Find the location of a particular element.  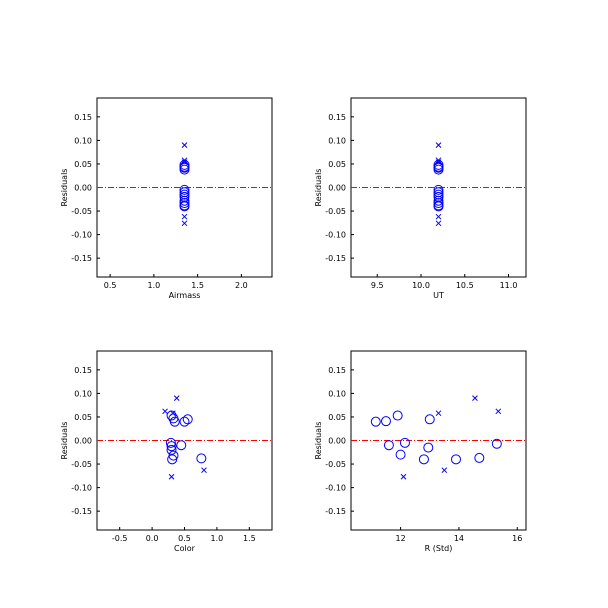

x-tick-label: 16 is located at coordinates (517, 538).